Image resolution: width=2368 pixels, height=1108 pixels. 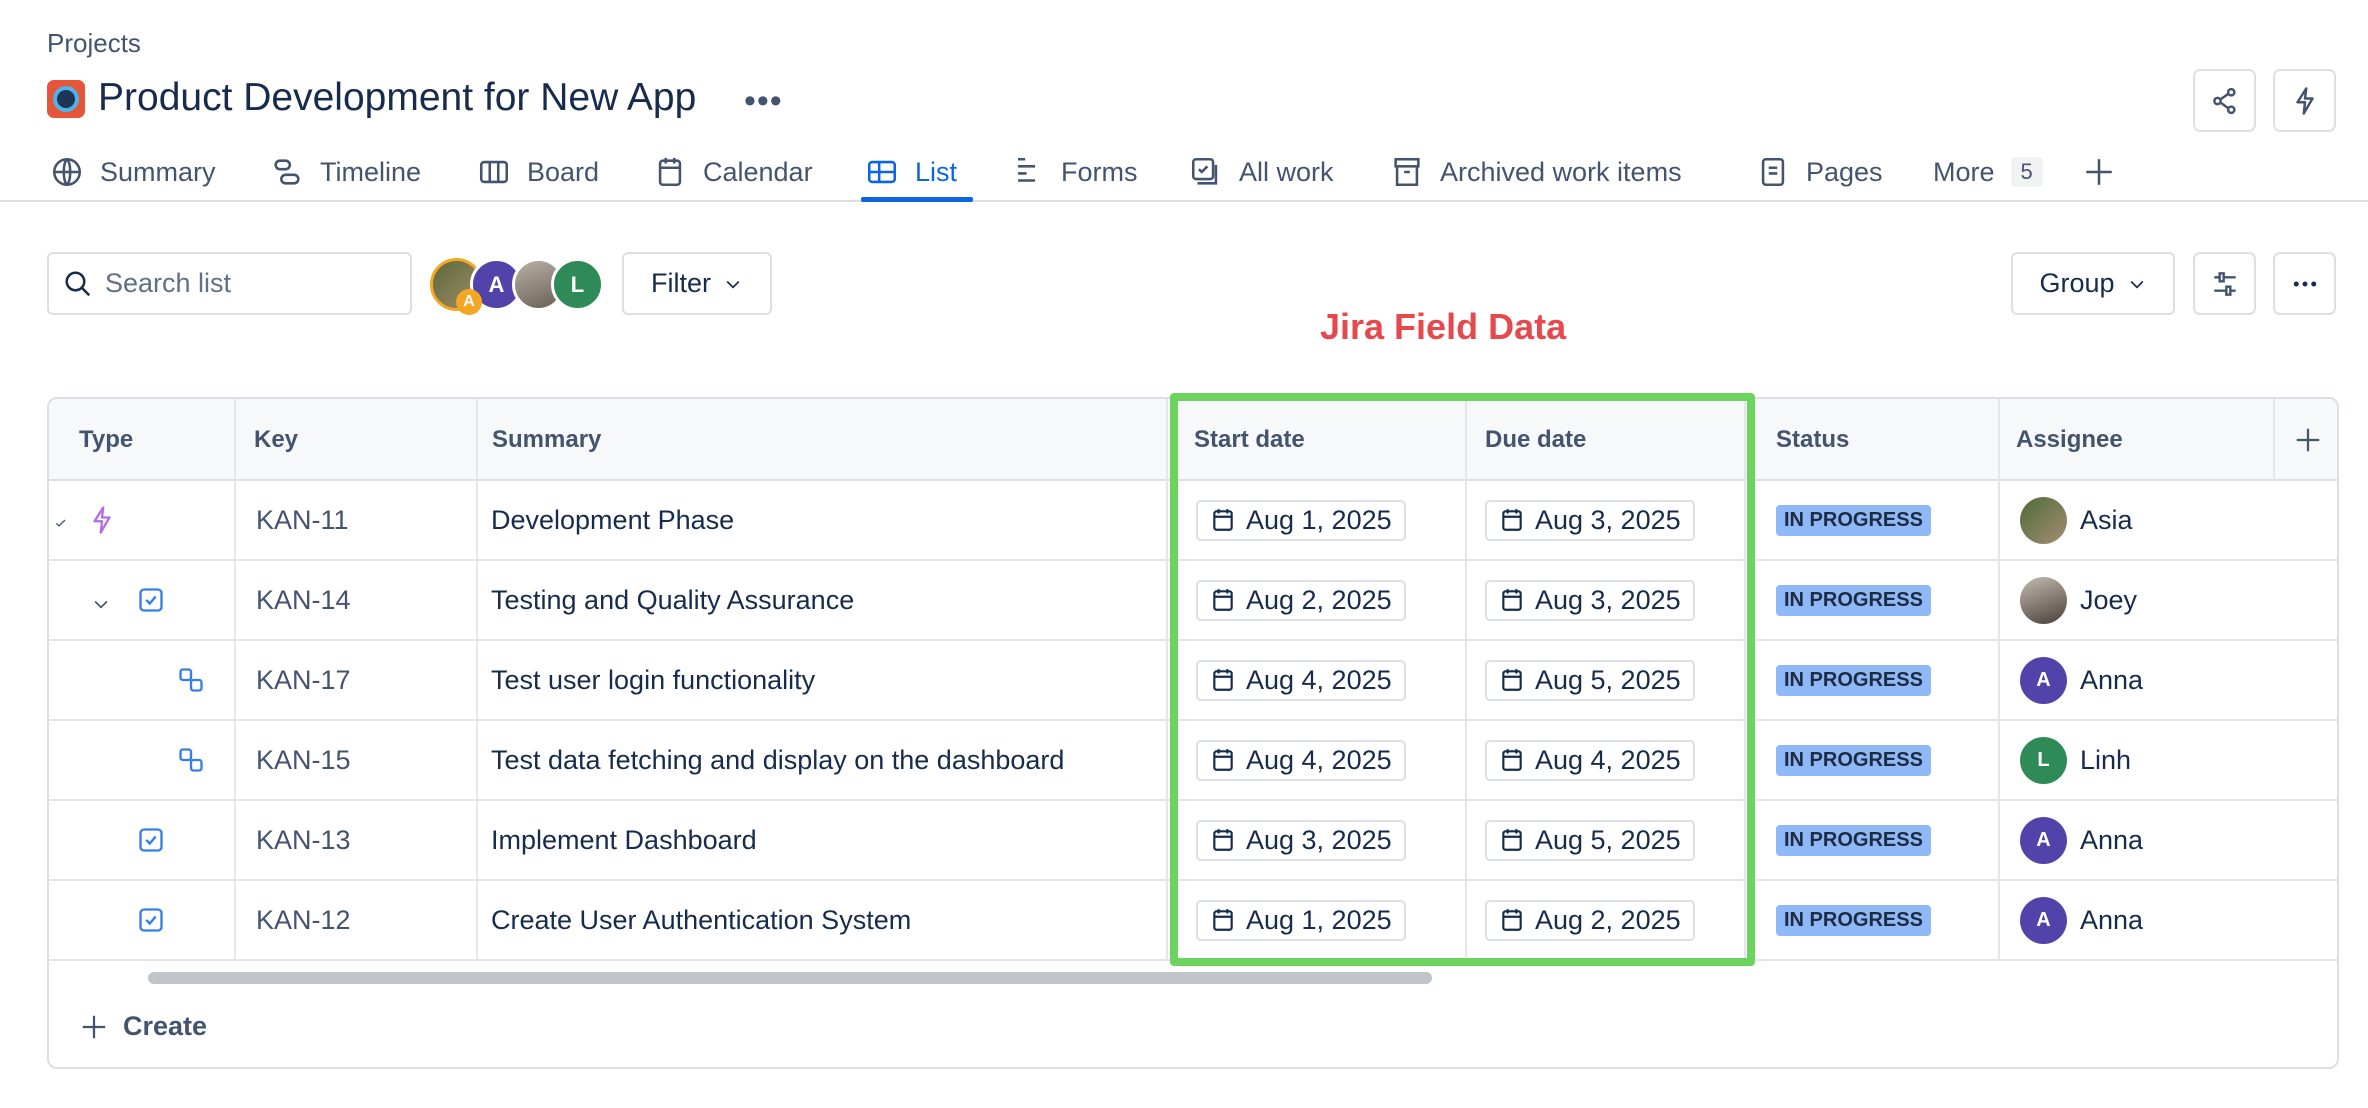 I want to click on column-header-type: Type, so click(x=142, y=440).